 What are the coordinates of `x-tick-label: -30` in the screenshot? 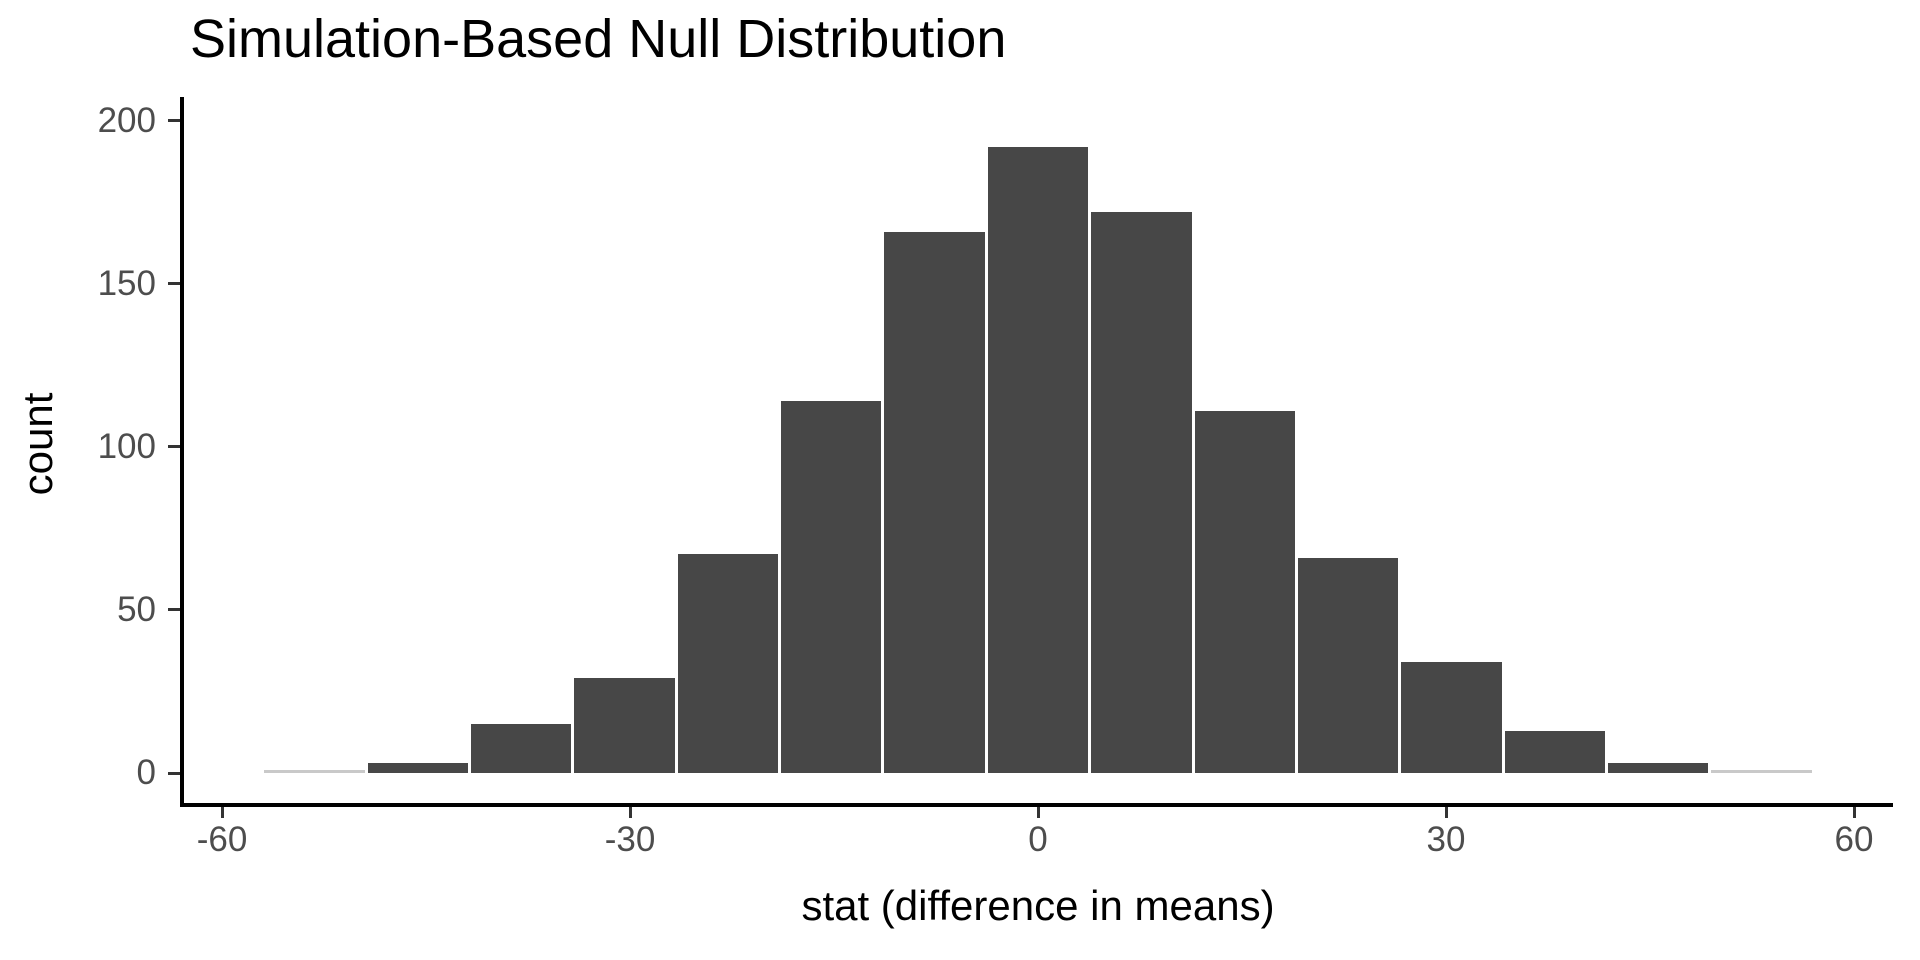 It's located at (630, 839).